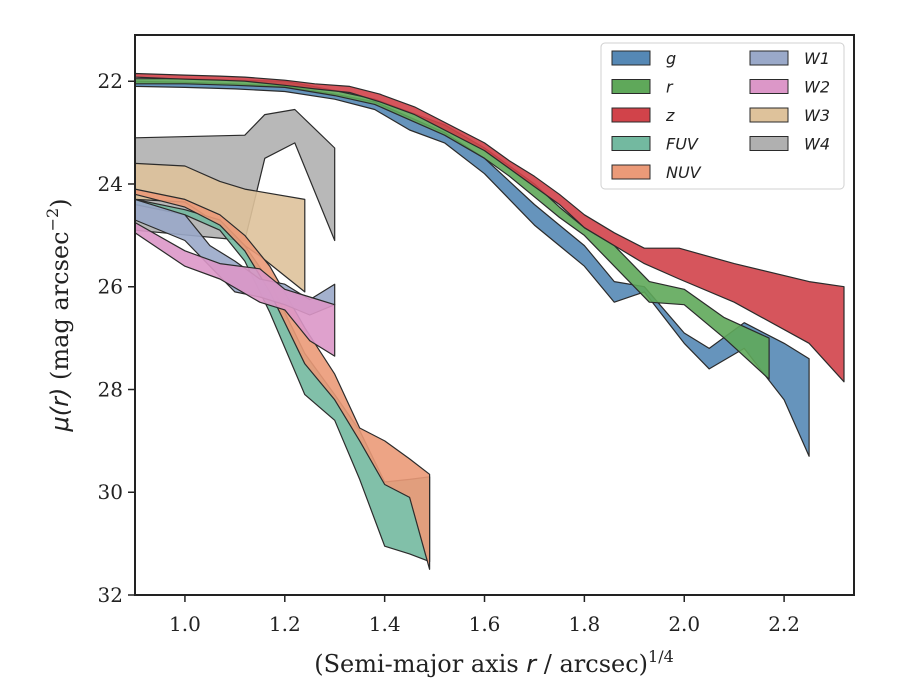 The image size is (900, 700). I want to click on x-tick-label: 1.2, so click(285, 624).